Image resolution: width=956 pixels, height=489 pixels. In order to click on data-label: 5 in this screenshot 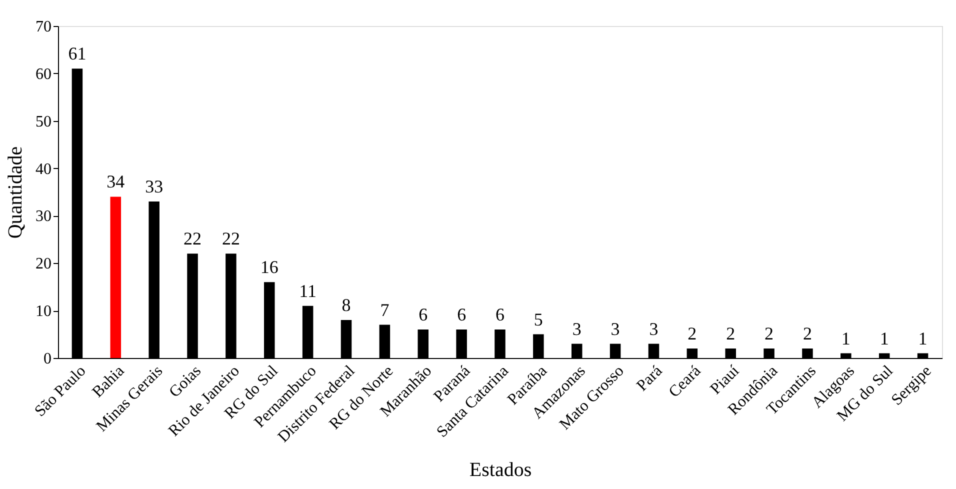, I will do `click(538, 319)`.